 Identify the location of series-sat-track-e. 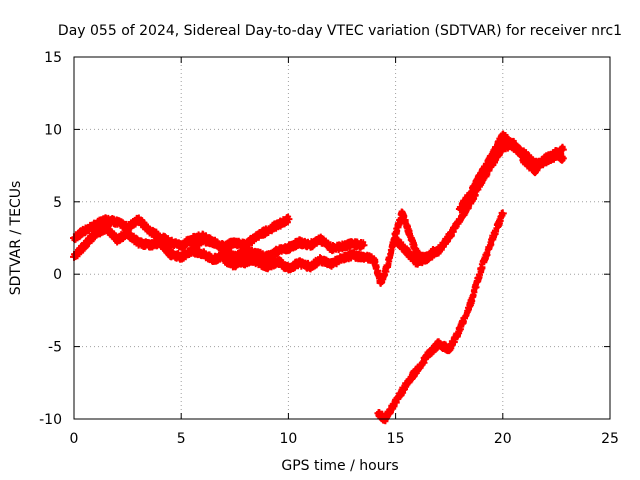
(479, 202).